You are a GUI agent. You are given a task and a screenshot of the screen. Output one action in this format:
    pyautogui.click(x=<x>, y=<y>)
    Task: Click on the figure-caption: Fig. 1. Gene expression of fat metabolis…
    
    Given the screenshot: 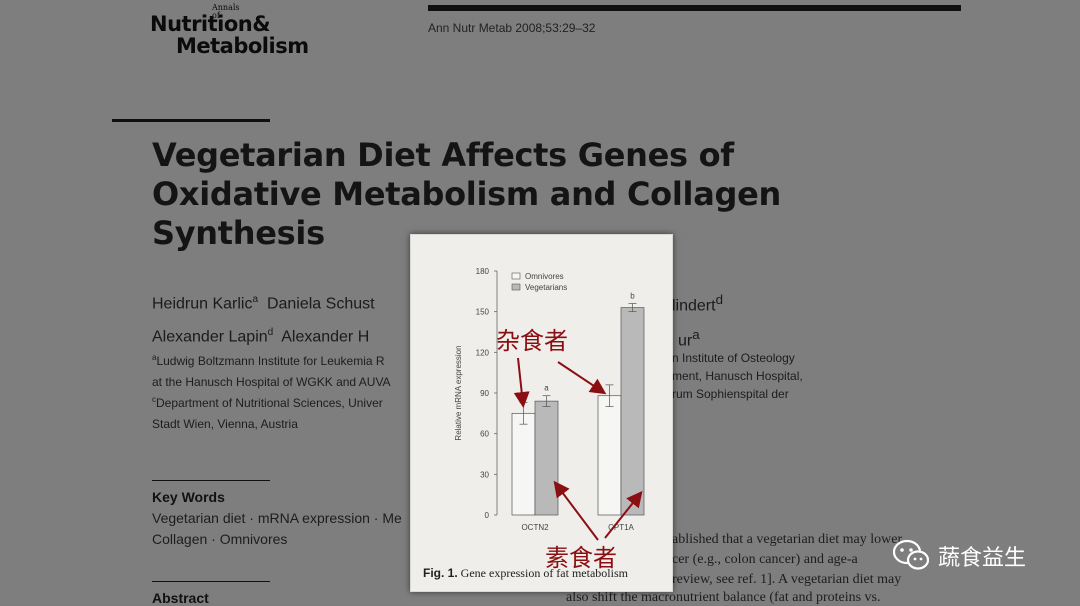 What is the action you would take?
    pyautogui.click(x=525, y=573)
    